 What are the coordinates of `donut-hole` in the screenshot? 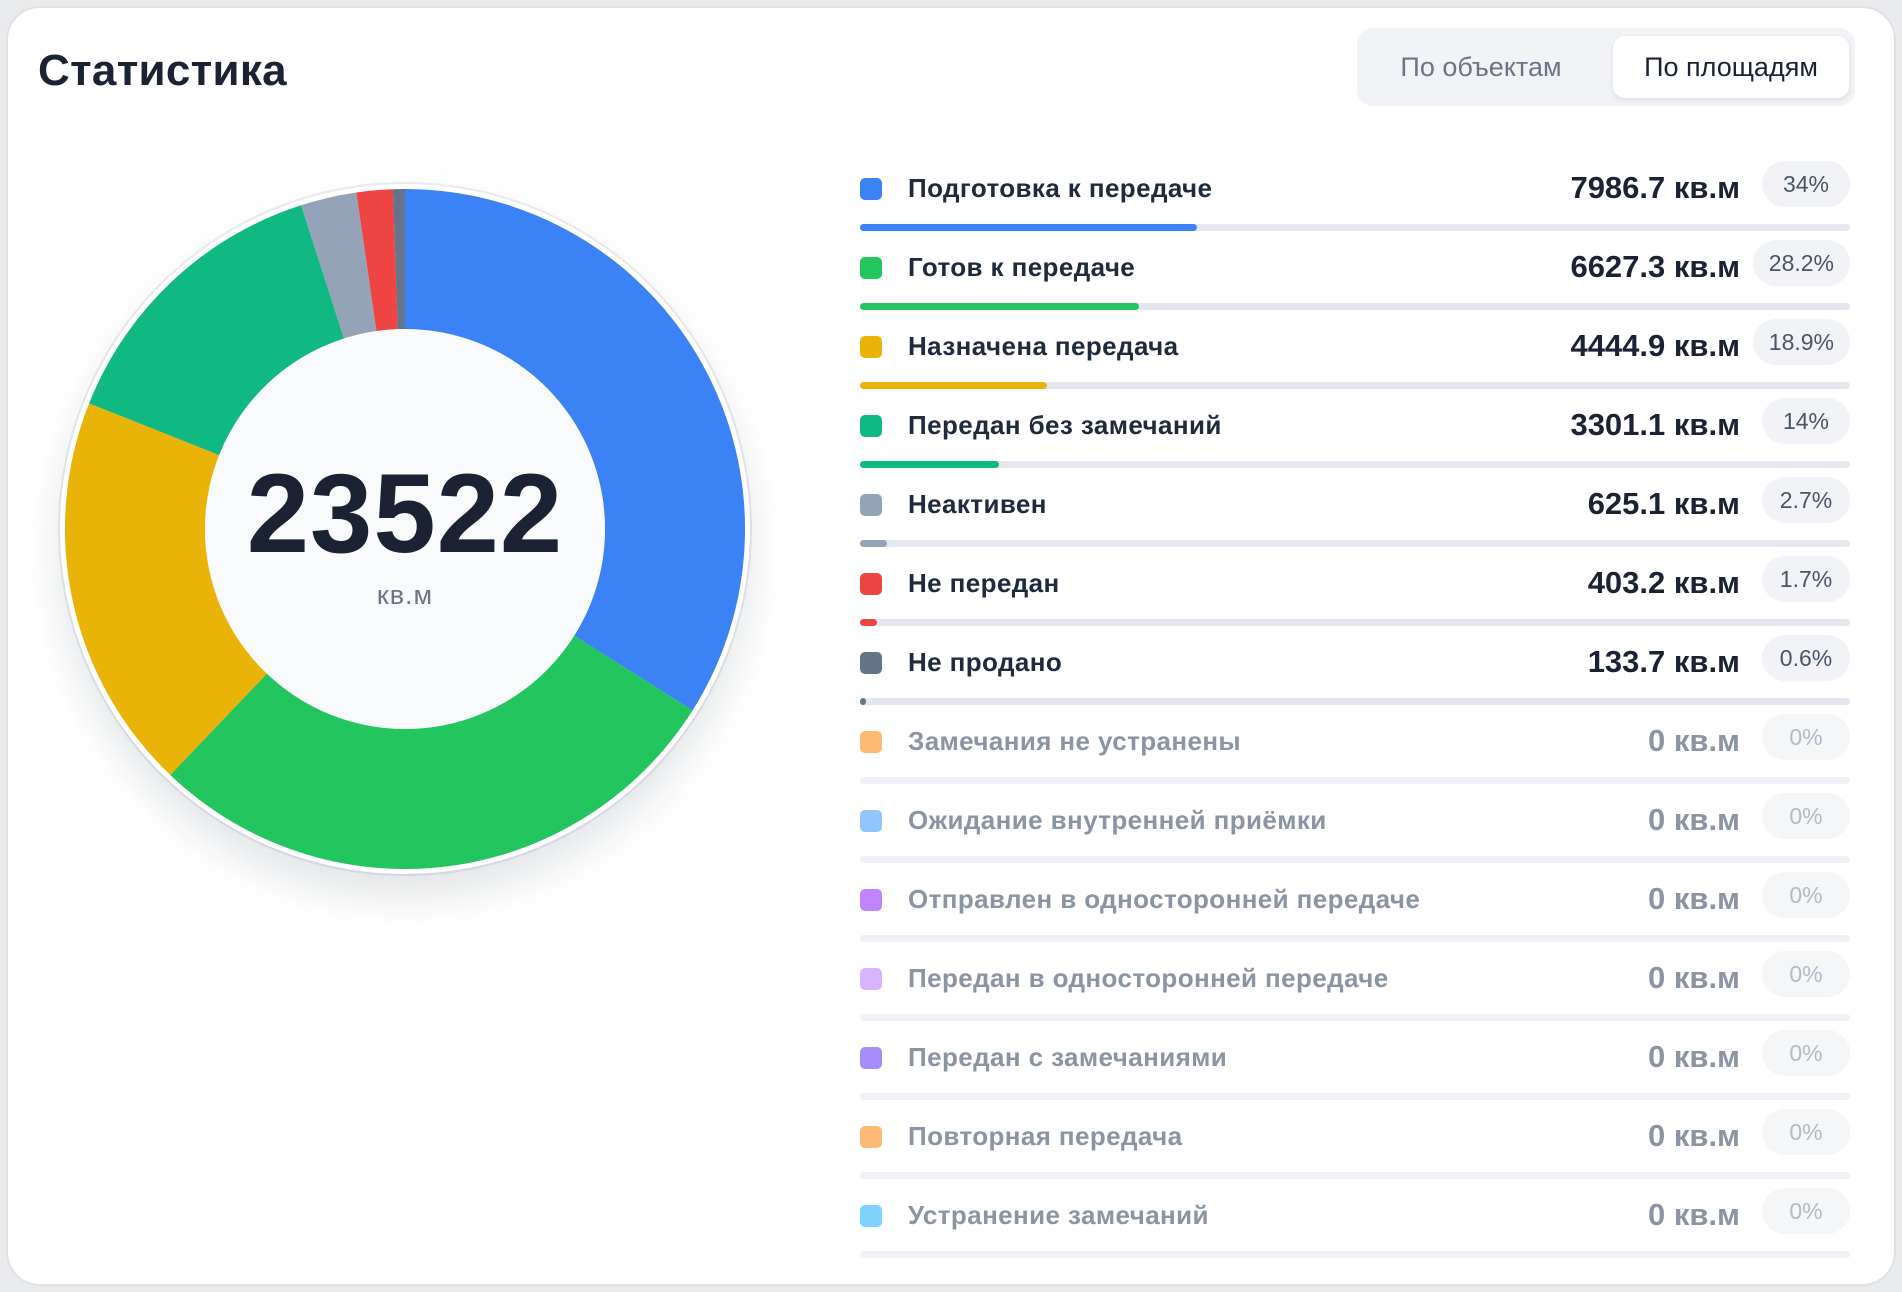 It's located at (405, 529).